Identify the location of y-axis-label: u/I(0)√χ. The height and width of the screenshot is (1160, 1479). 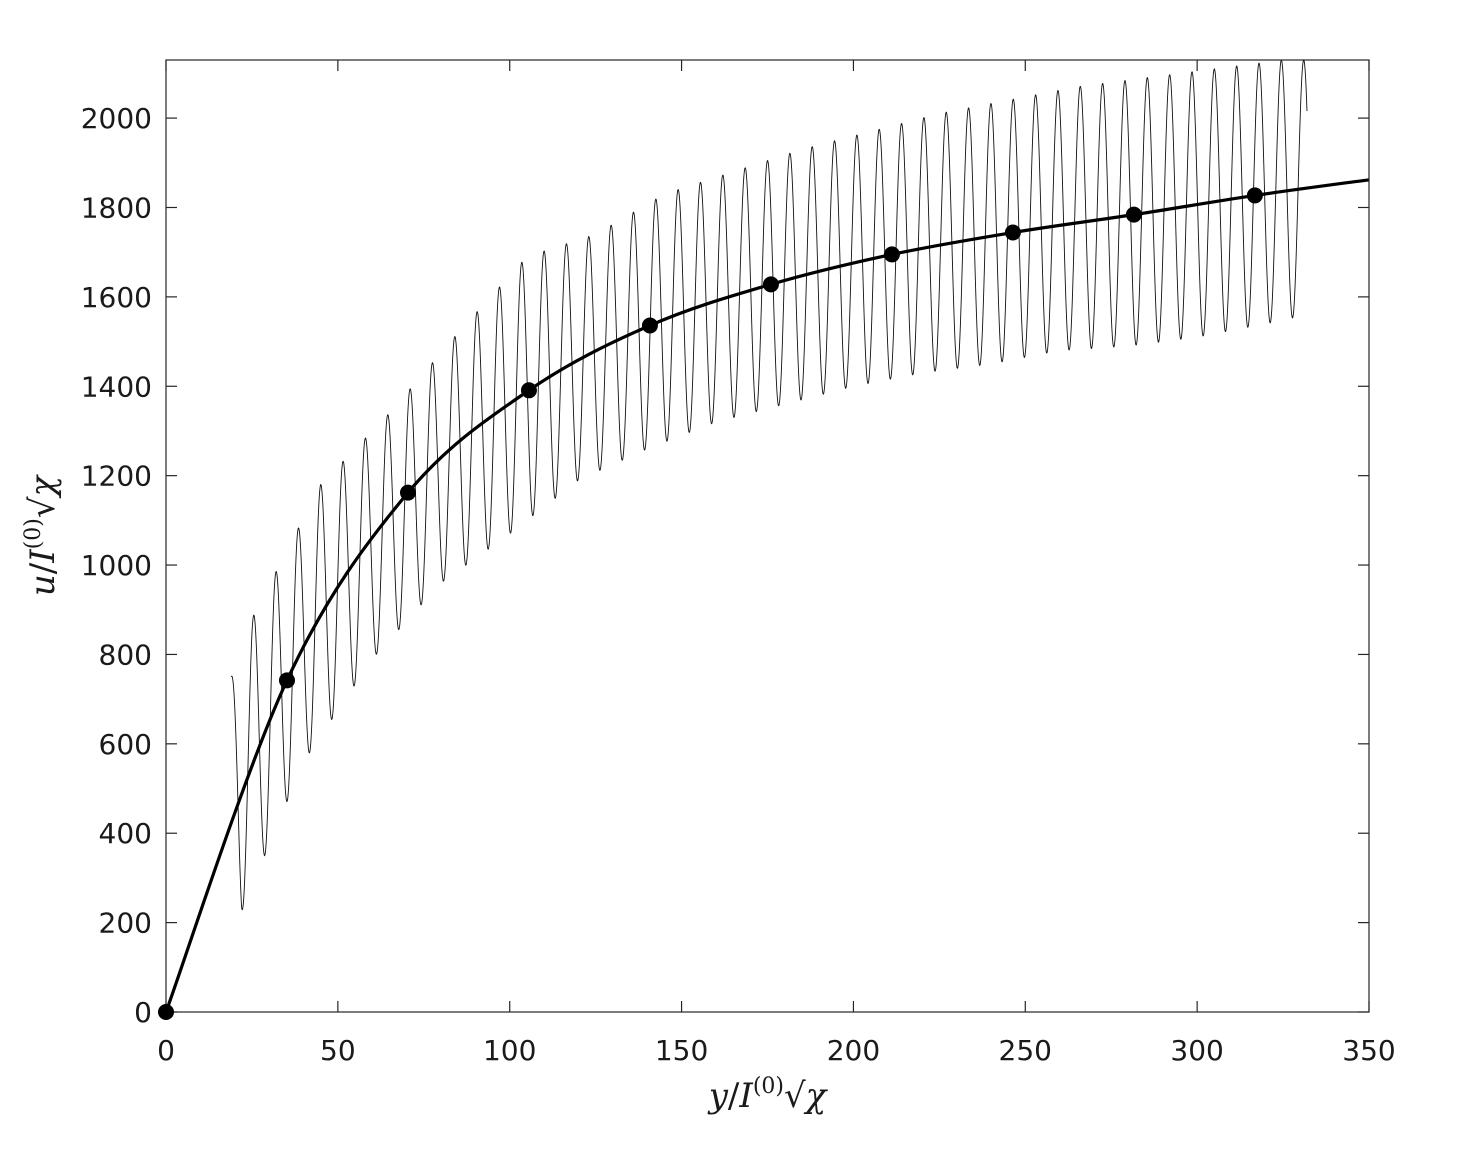
(42, 534).